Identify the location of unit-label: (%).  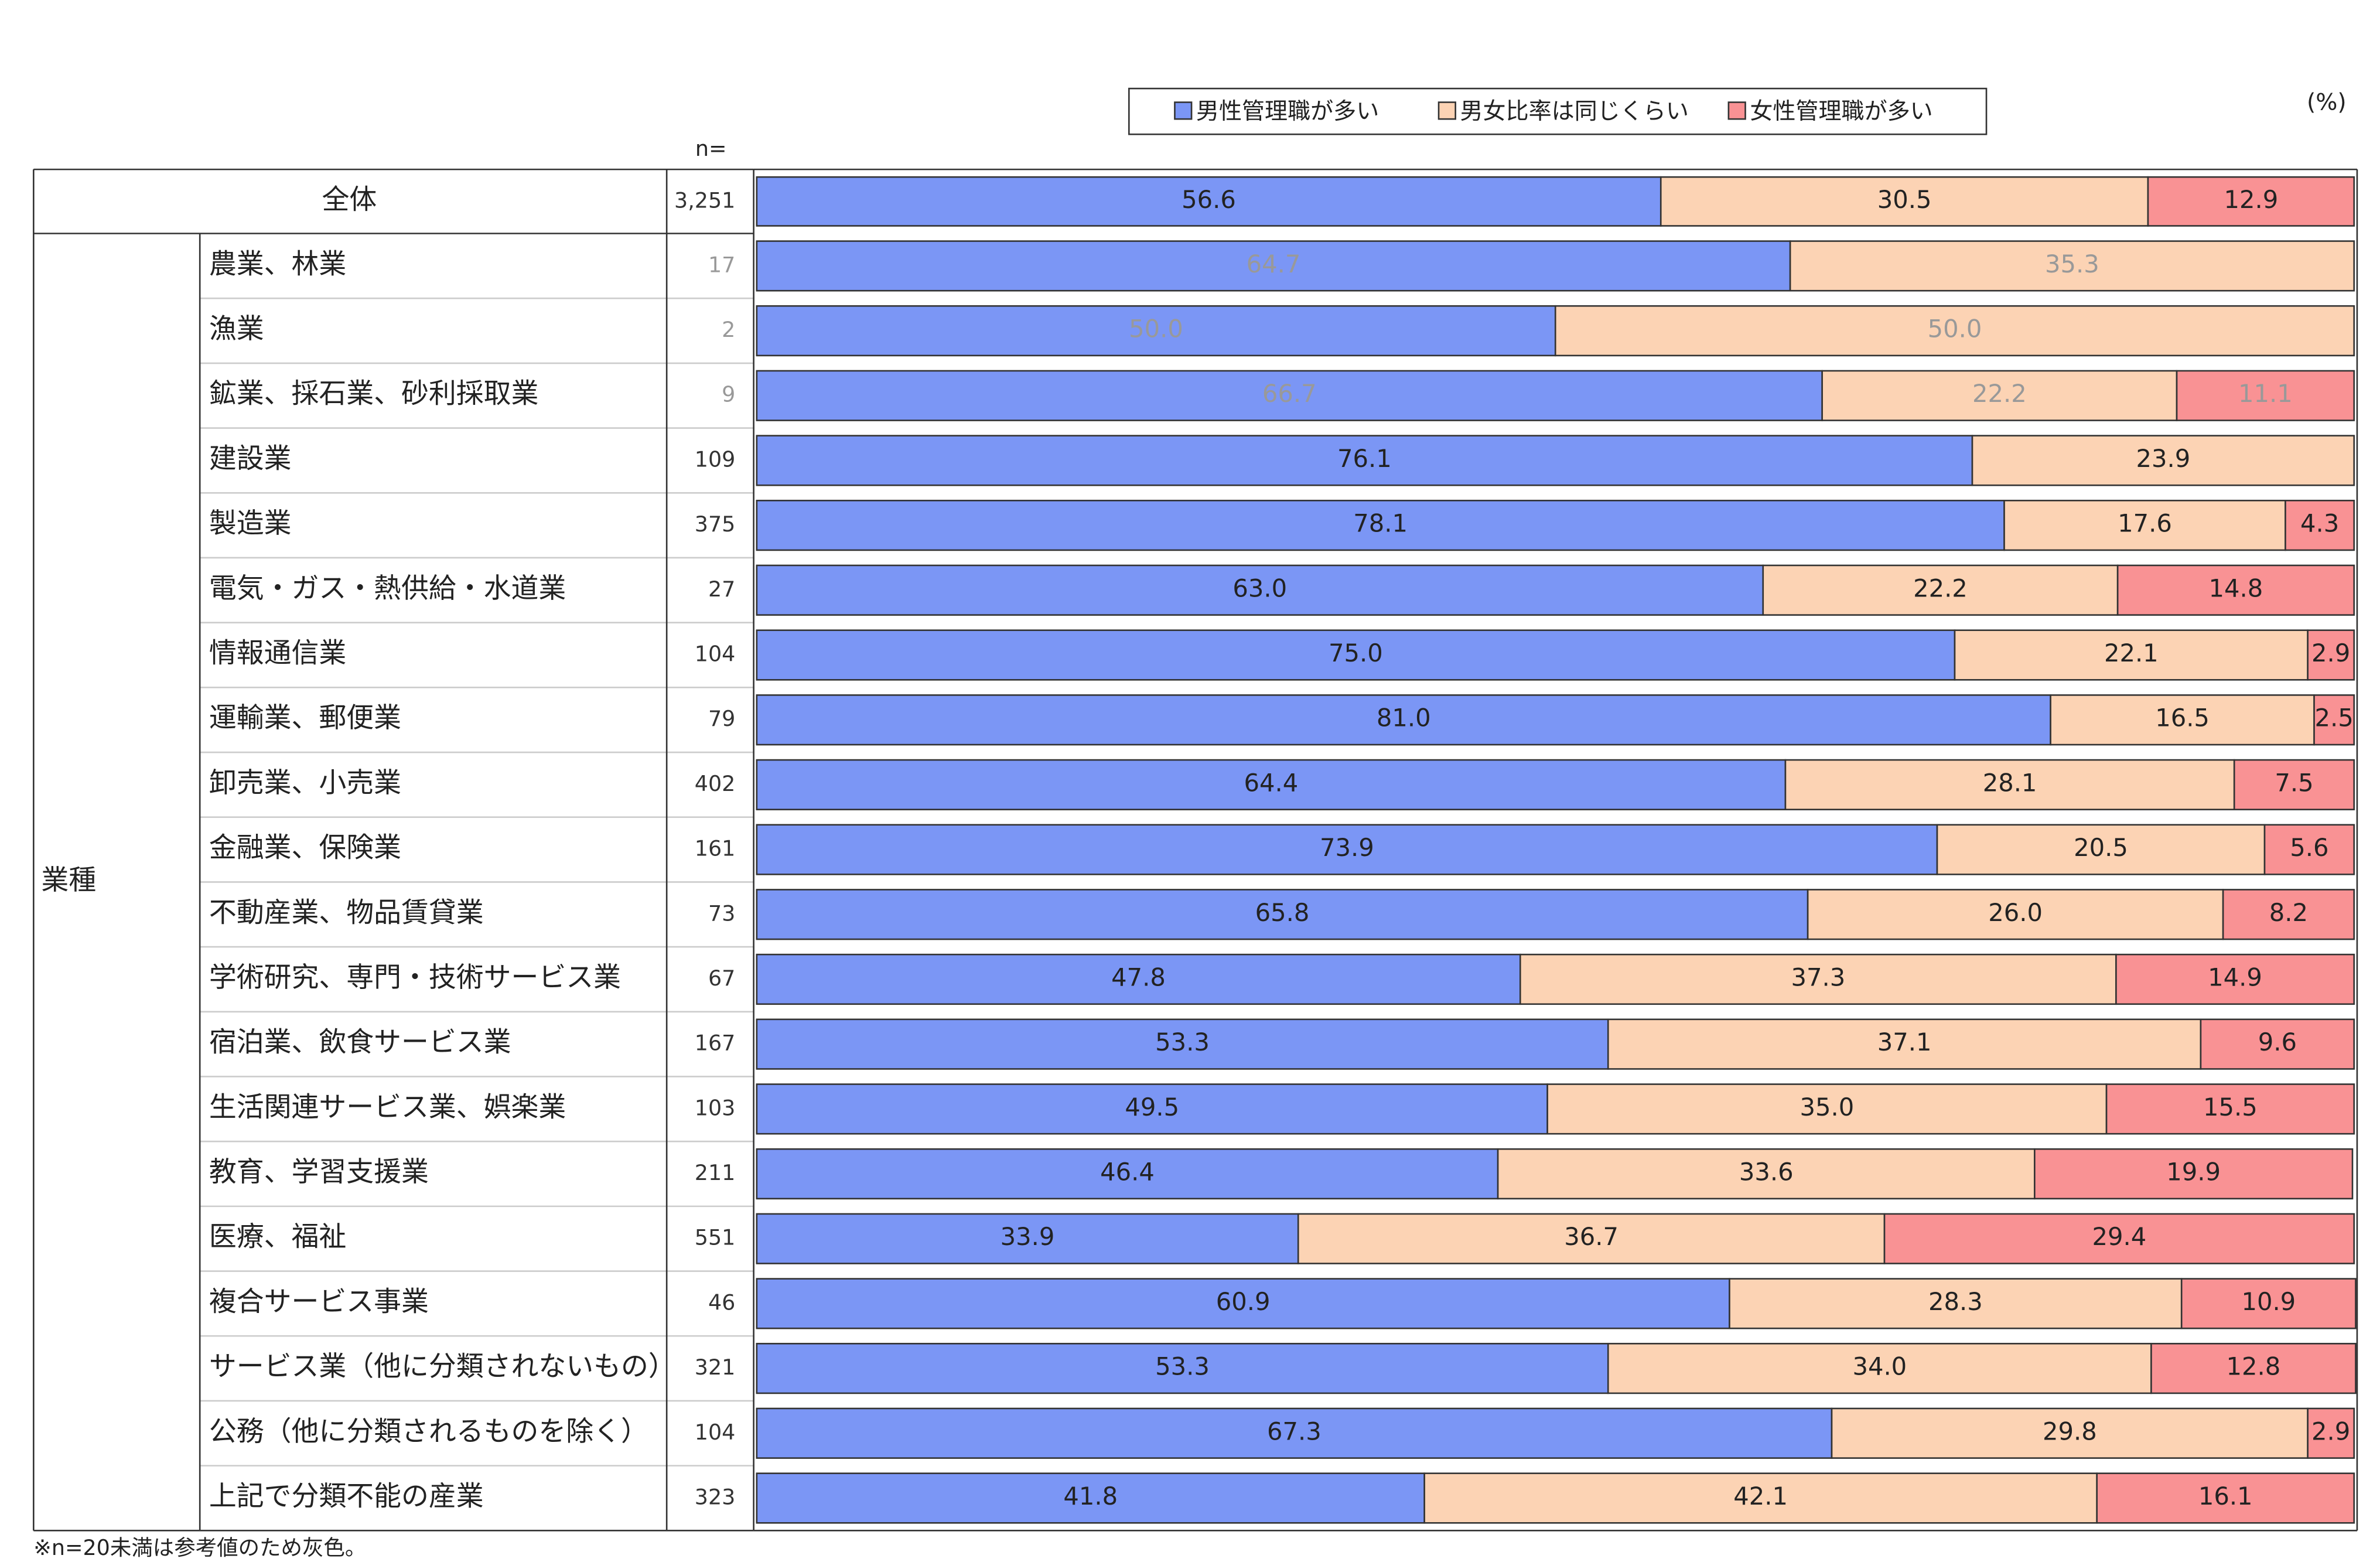
(2327, 103).